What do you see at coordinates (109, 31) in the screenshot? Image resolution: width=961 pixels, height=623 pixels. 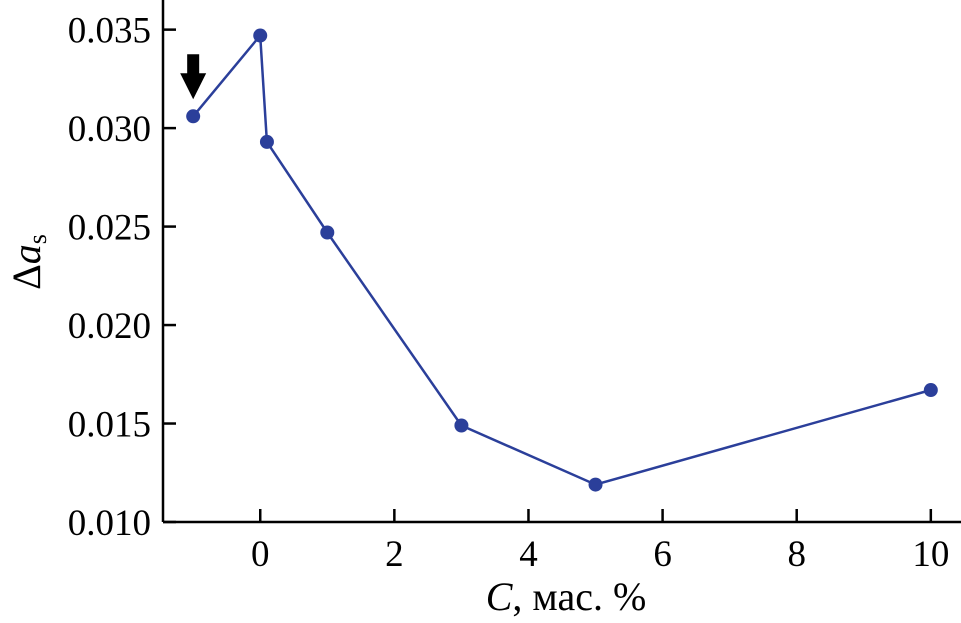 I see `y-tick-label: 0.035` at bounding box center [109, 31].